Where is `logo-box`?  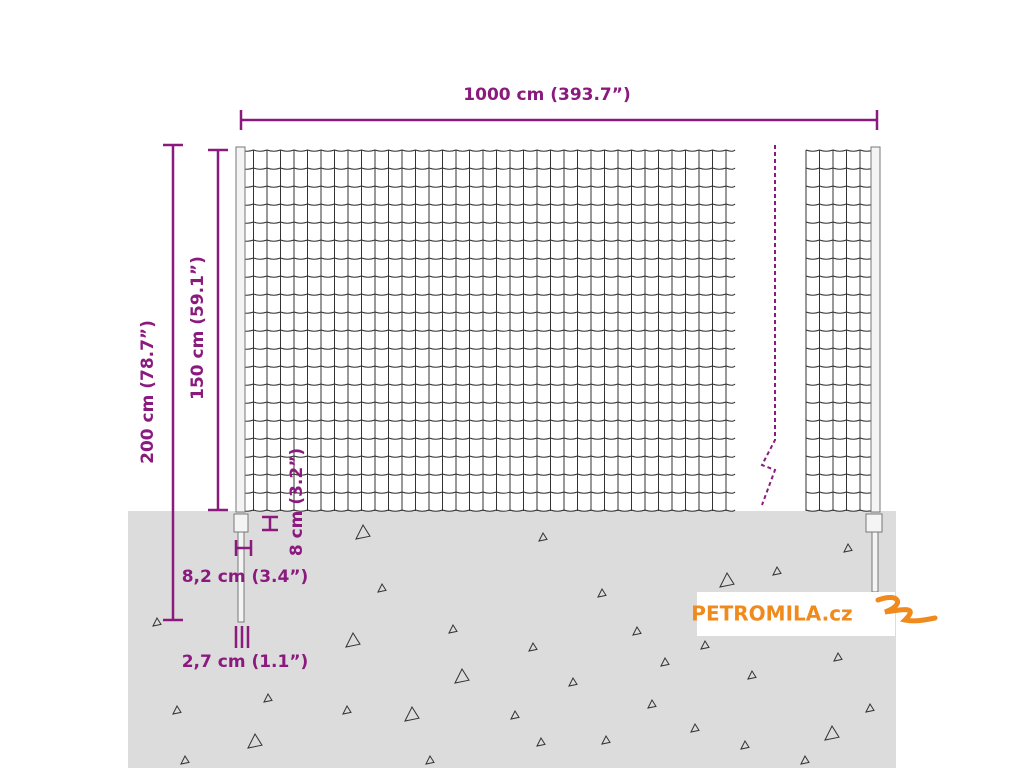 logo-box is located at coordinates (796, 614).